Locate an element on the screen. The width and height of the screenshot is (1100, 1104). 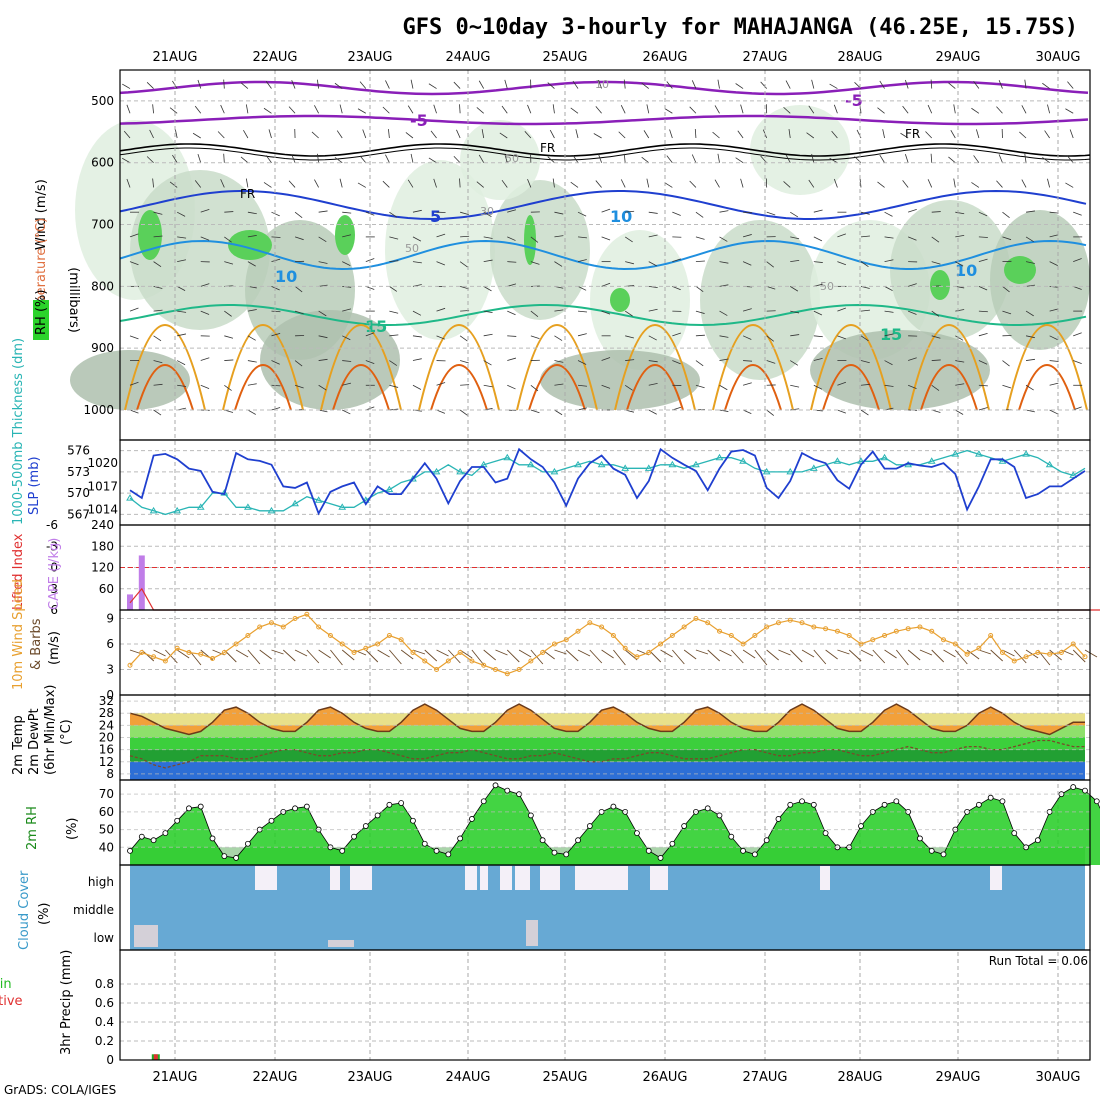
date-label-bottom: 24AUG is located at coordinates (467, 1077).